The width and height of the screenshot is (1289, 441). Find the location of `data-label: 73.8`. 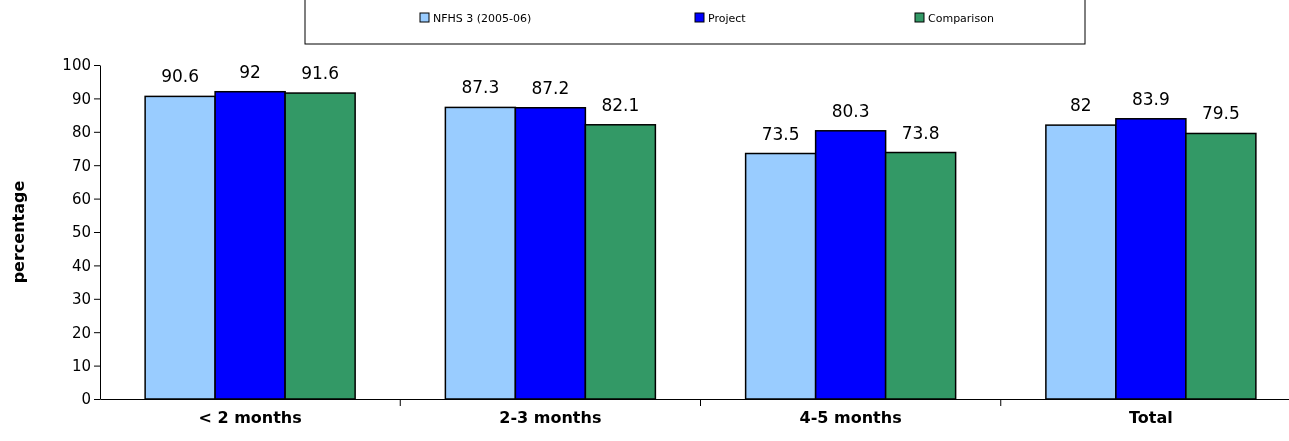

data-label: 73.8 is located at coordinates (920, 132).